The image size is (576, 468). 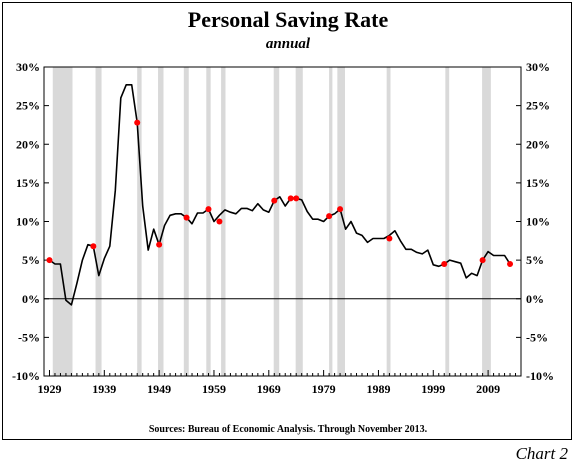 I want to click on x-tick-label: 1989, so click(x=378, y=389).